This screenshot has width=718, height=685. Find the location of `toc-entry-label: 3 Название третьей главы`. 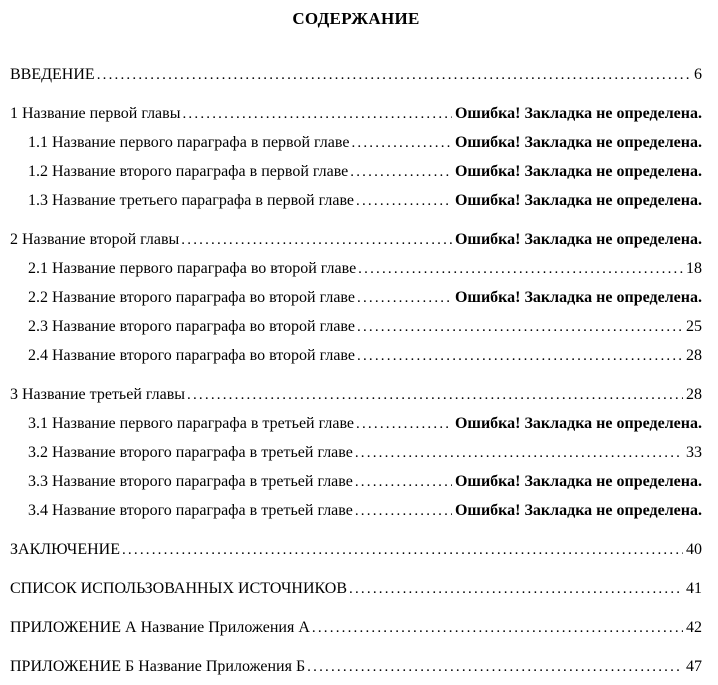

toc-entry-label: 3 Название третьей главы is located at coordinates (98, 394).